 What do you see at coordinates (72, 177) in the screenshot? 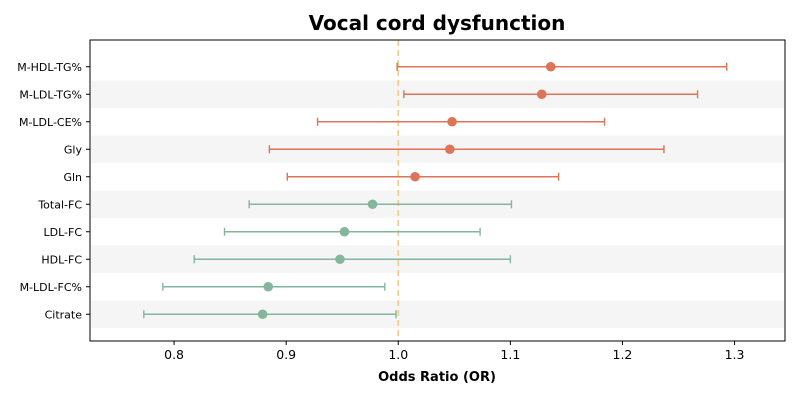
I see `y-tick-label: Gln` at bounding box center [72, 177].